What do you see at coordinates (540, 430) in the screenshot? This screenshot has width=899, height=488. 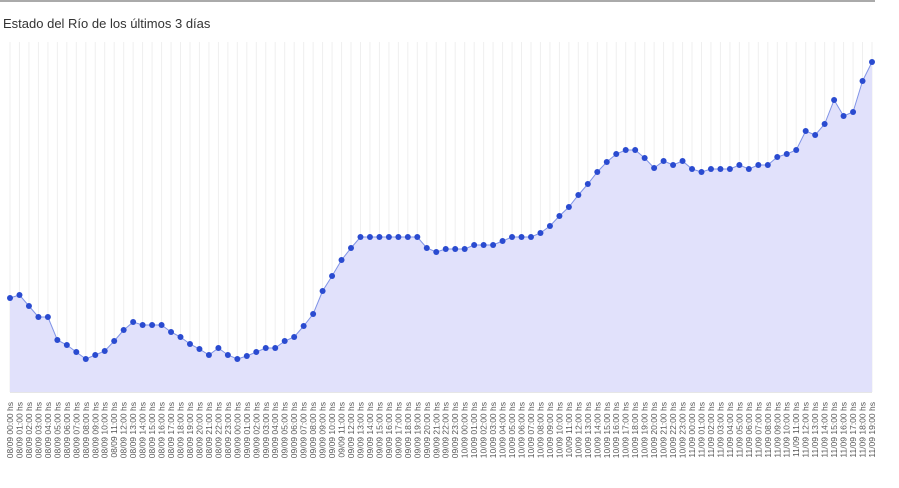 I see `x-tick-label: 10/09 08:00 hs` at bounding box center [540, 430].